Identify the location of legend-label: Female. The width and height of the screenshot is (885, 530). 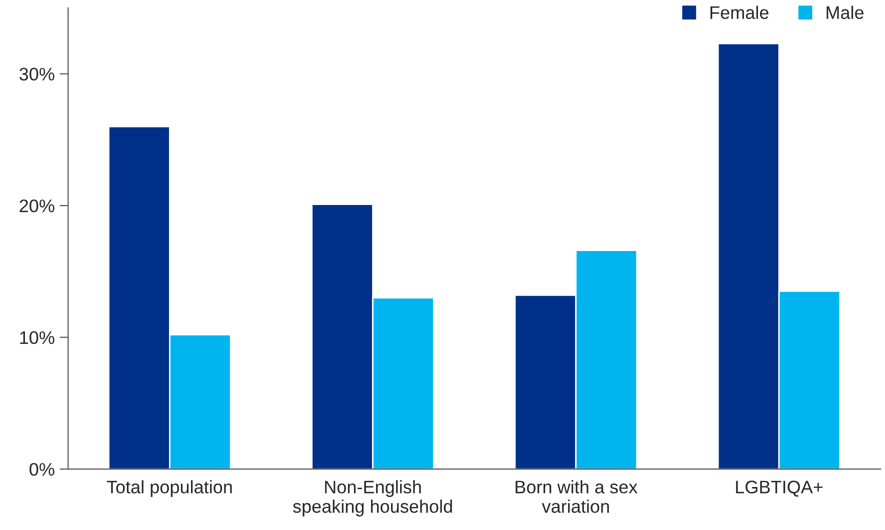
(739, 13).